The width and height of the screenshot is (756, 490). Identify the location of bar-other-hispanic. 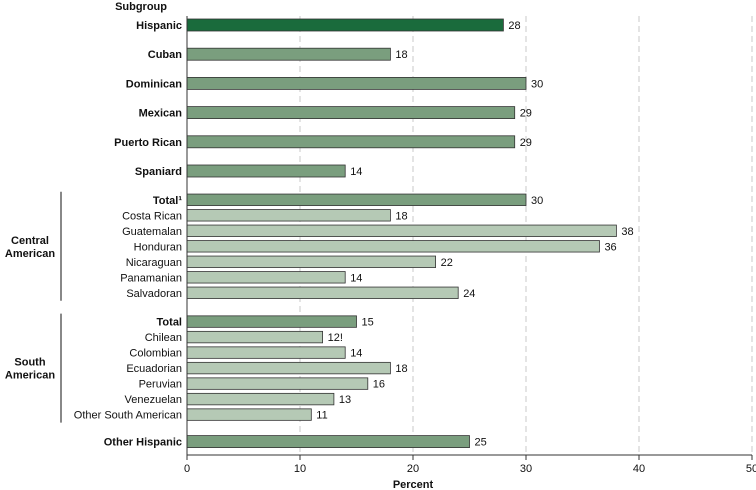
(328, 442).